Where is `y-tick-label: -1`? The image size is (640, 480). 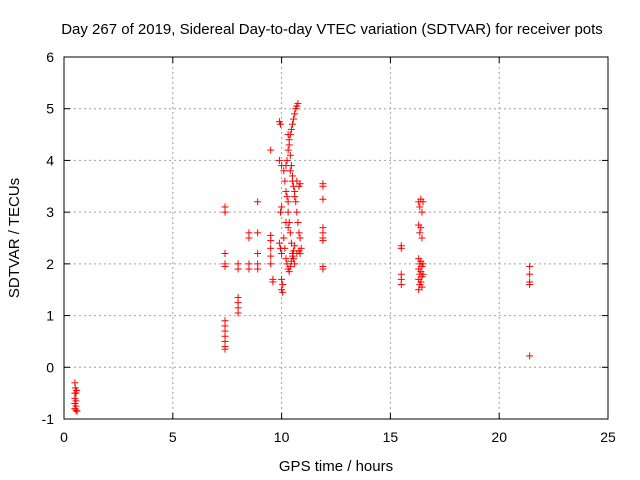
y-tick-label: -1 is located at coordinates (48, 419).